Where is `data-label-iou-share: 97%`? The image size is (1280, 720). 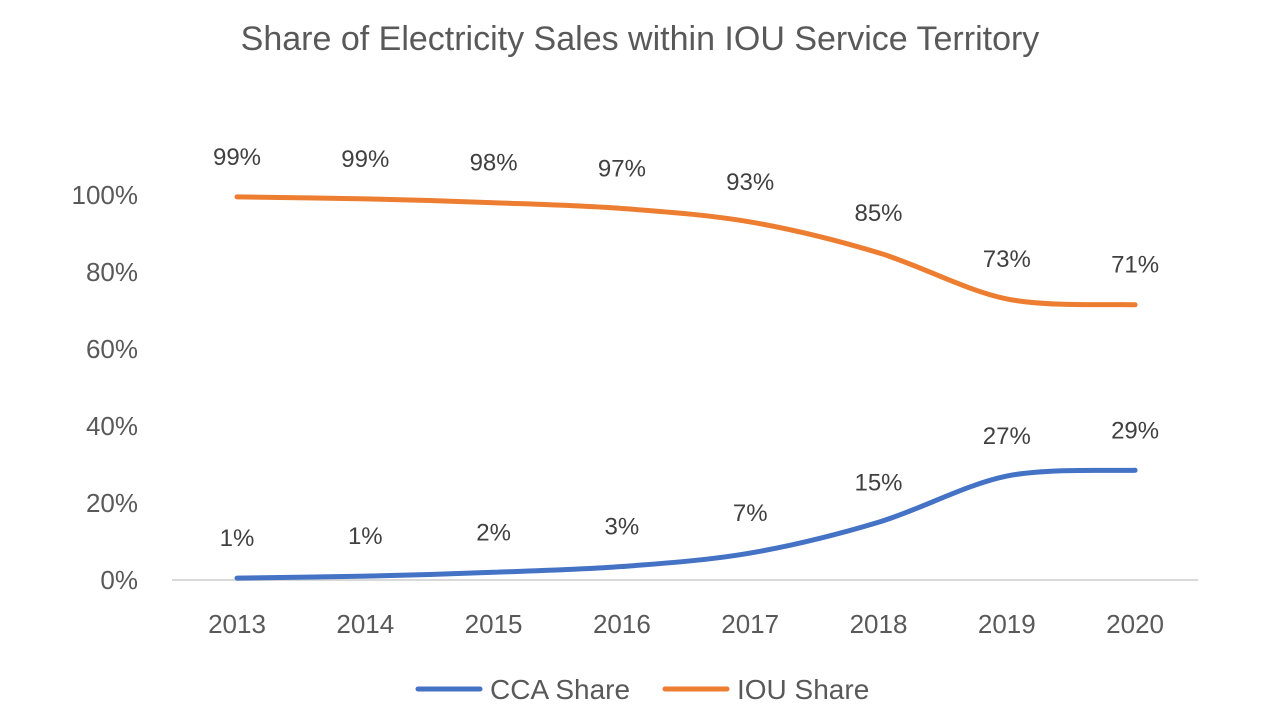
data-label-iou-share: 97% is located at coordinates (622, 168).